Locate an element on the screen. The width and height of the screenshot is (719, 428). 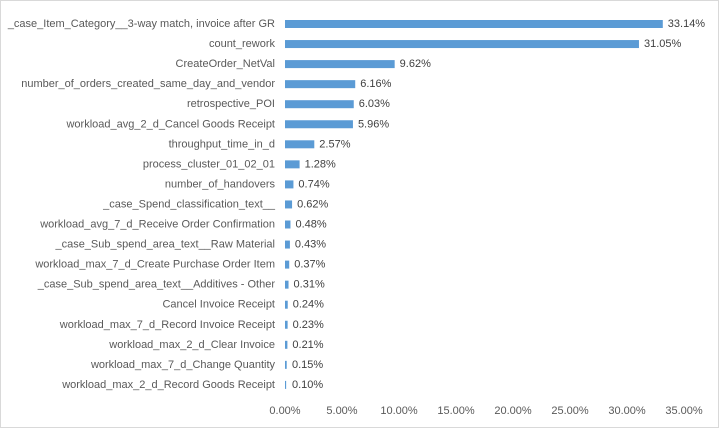
data-label: 6.03% is located at coordinates (374, 104).